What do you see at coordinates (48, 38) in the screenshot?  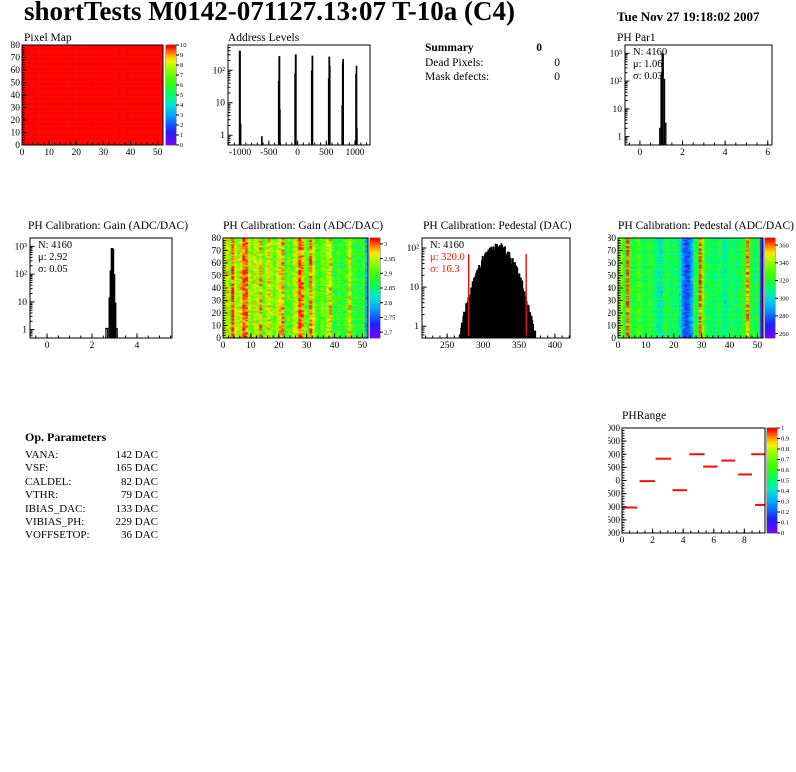 I see `pixel-map-title: Pixel Map` at bounding box center [48, 38].